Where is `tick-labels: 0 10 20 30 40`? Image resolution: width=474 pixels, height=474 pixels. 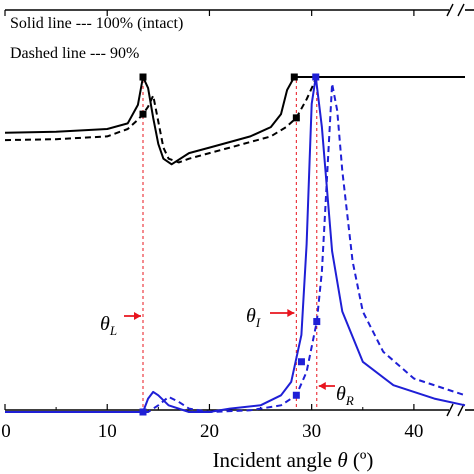 tick-labels: 0 10 20 30 40 is located at coordinates (212, 431).